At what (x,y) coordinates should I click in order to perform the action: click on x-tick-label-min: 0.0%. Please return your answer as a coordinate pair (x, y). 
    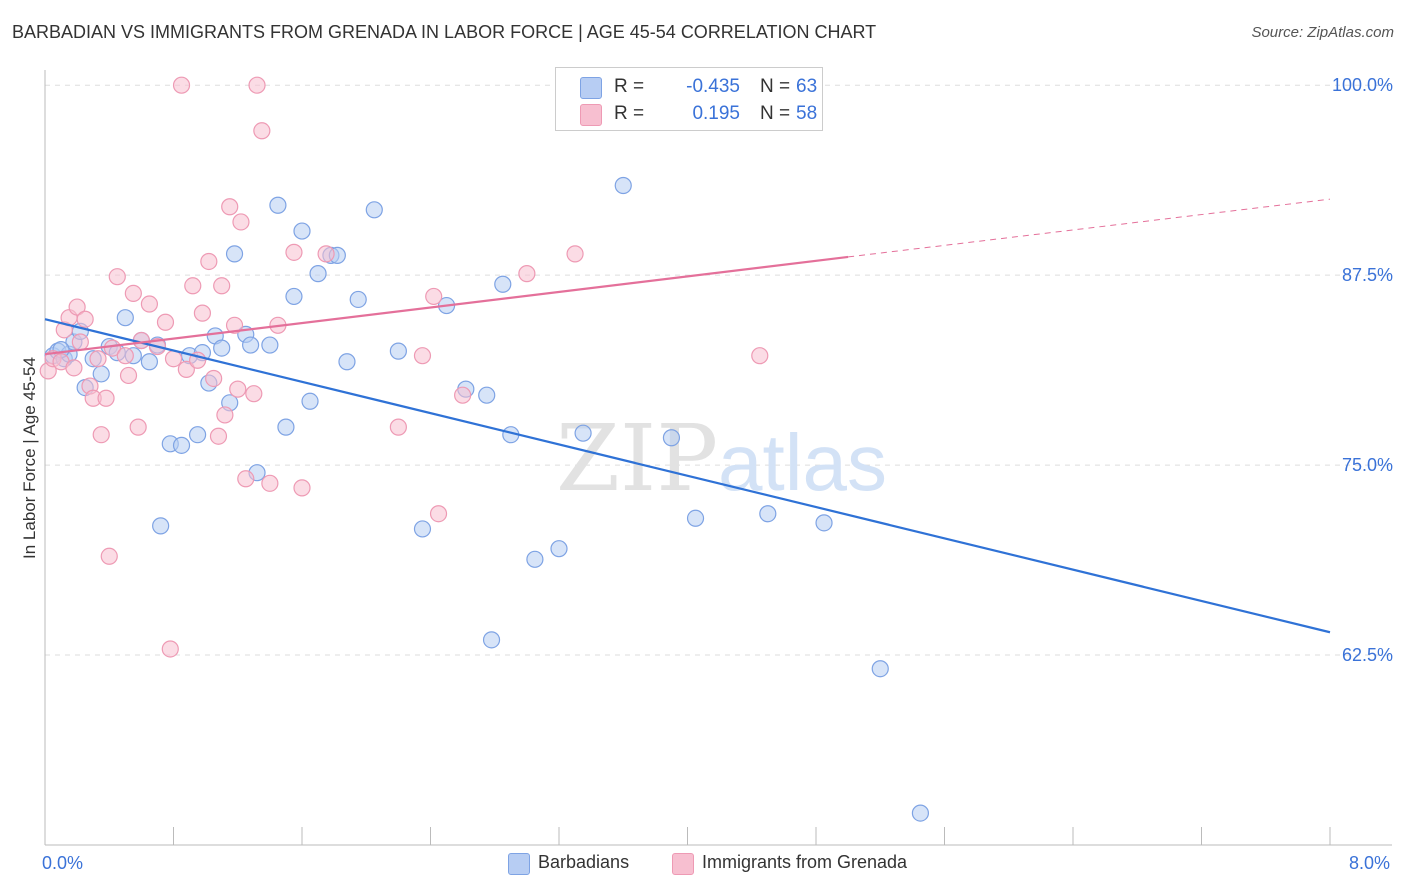
    Looking at the image, I should click on (63, 863).